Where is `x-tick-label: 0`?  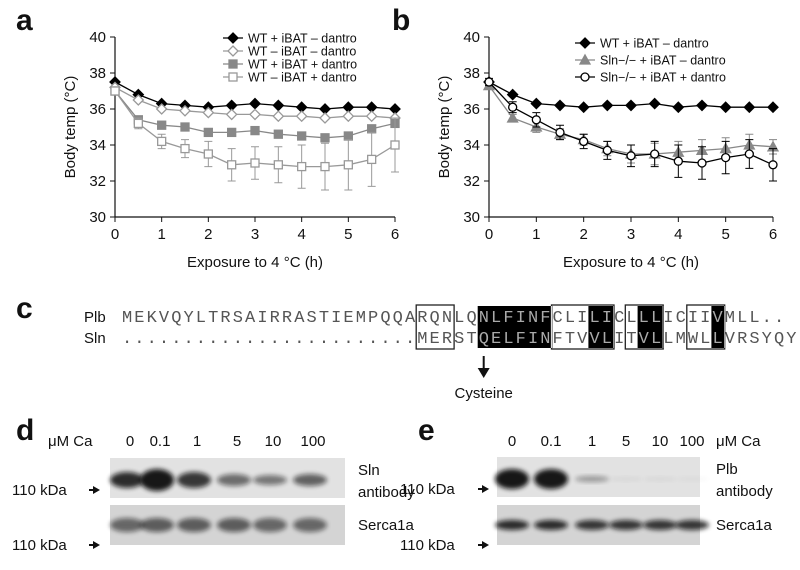 x-tick-label: 0 is located at coordinates (489, 234).